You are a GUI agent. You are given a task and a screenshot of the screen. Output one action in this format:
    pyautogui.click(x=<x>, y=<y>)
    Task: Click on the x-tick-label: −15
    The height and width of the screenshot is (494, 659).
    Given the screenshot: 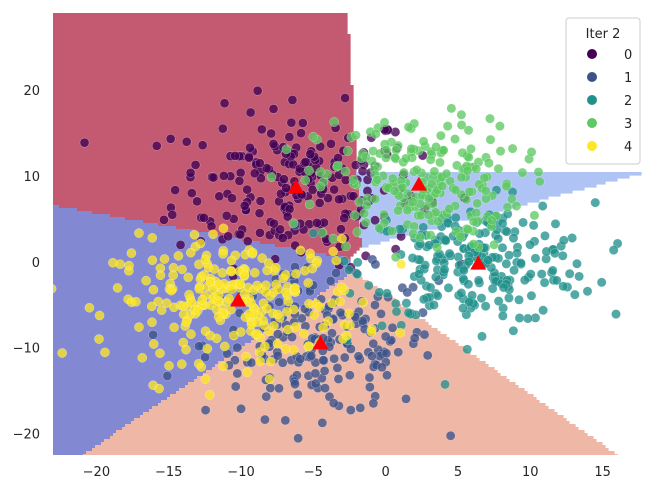 What is the action you would take?
    pyautogui.click(x=168, y=472)
    